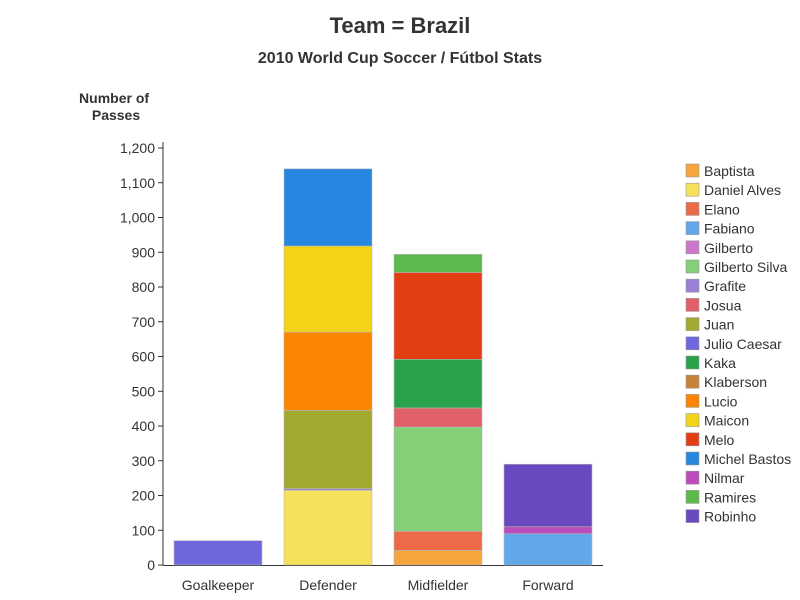 The image size is (800, 600). Describe the element at coordinates (137, 183) in the screenshot. I see `y-tick-label: 1,100` at that location.